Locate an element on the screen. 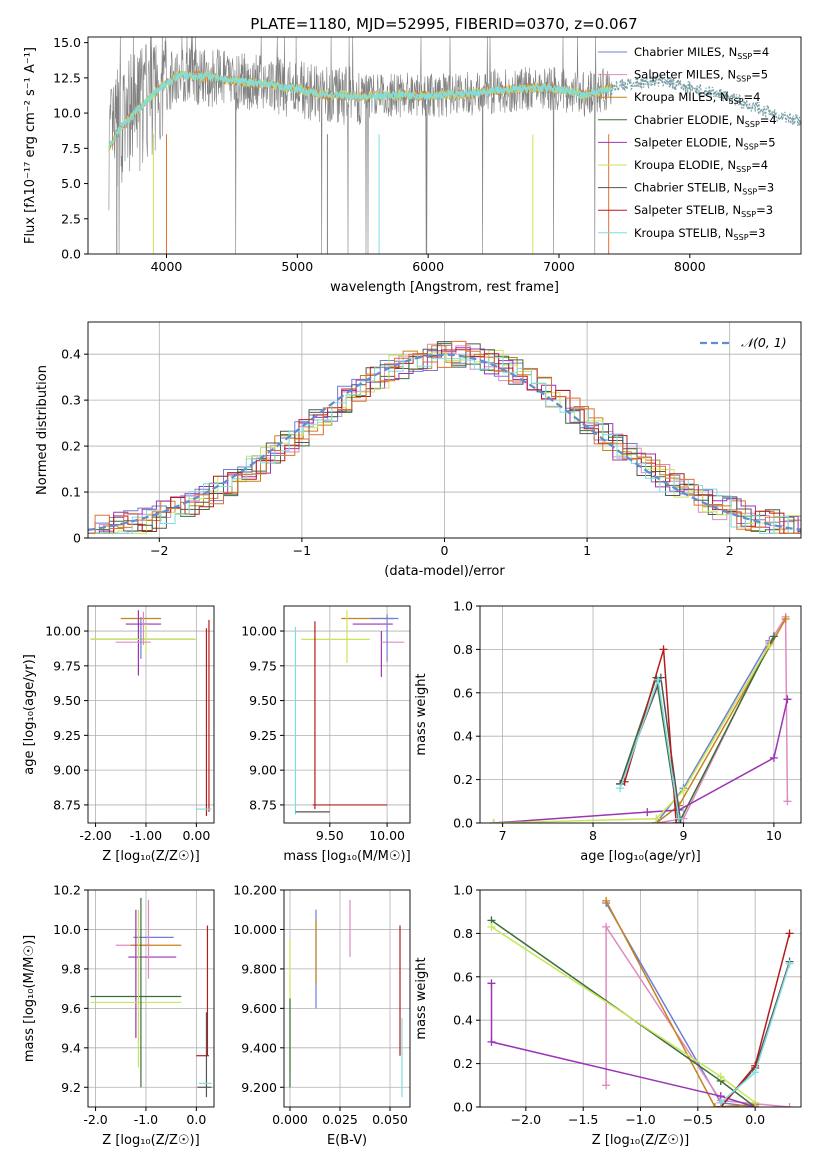  y-tick-label: 0.0 is located at coordinates (463, 823).